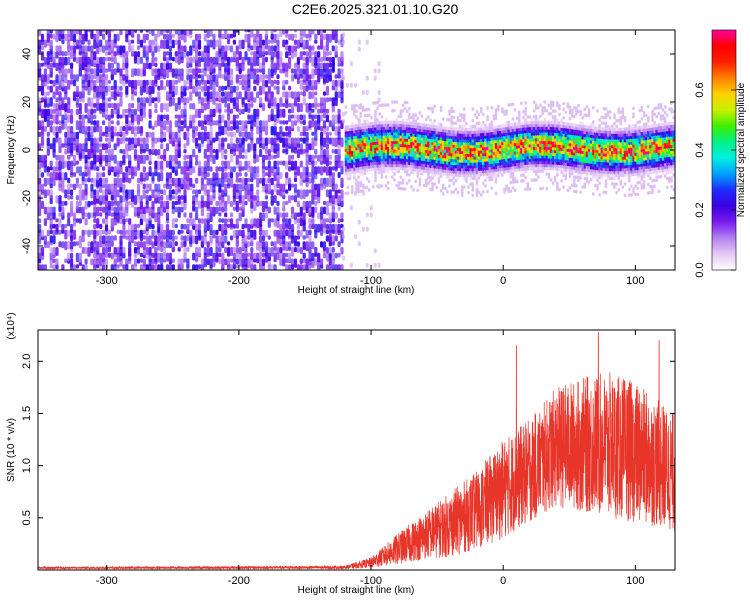 The width and height of the screenshot is (750, 600). Describe the element at coordinates (237, 61) in the screenshot. I see `heatmap-cell-noise-1956` at that location.